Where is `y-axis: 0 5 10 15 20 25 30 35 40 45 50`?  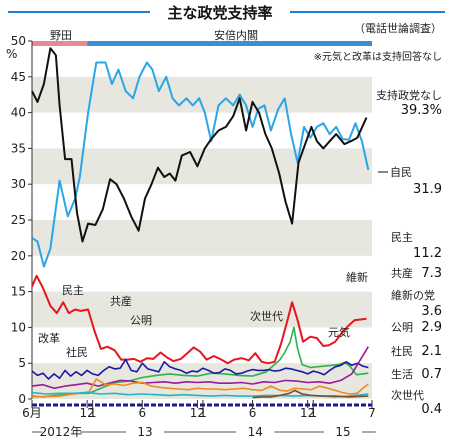 y-axis: 0 5 10 15 20 25 30 35 40 45 50 is located at coordinates (22, 220).